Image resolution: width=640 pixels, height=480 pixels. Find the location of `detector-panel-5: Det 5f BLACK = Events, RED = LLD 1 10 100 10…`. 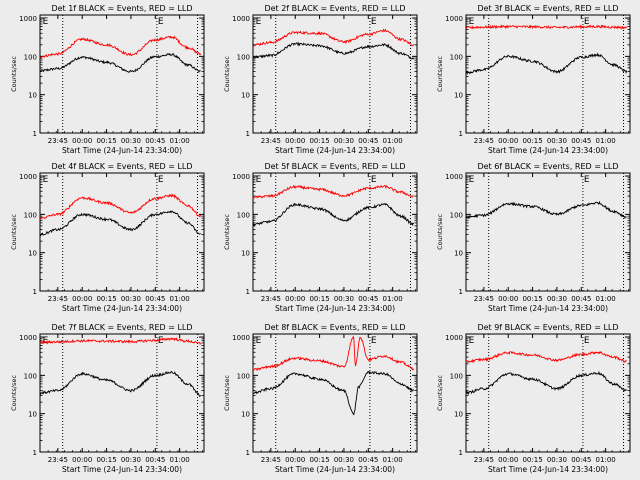

detector-panel-5: Det 5f BLACK = Events, RED = LLD 1 10 100 10… is located at coordinates (320, 237).